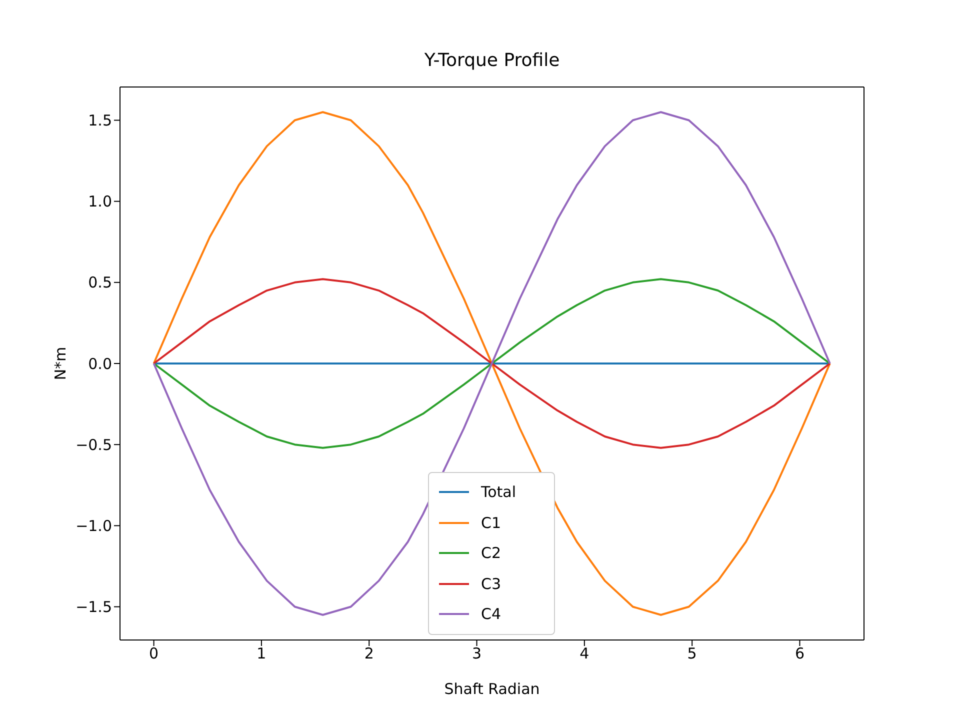 This screenshot has height=720, width=960. What do you see at coordinates (100, 363) in the screenshot?
I see `y-tick-label: 0.0` at bounding box center [100, 363].